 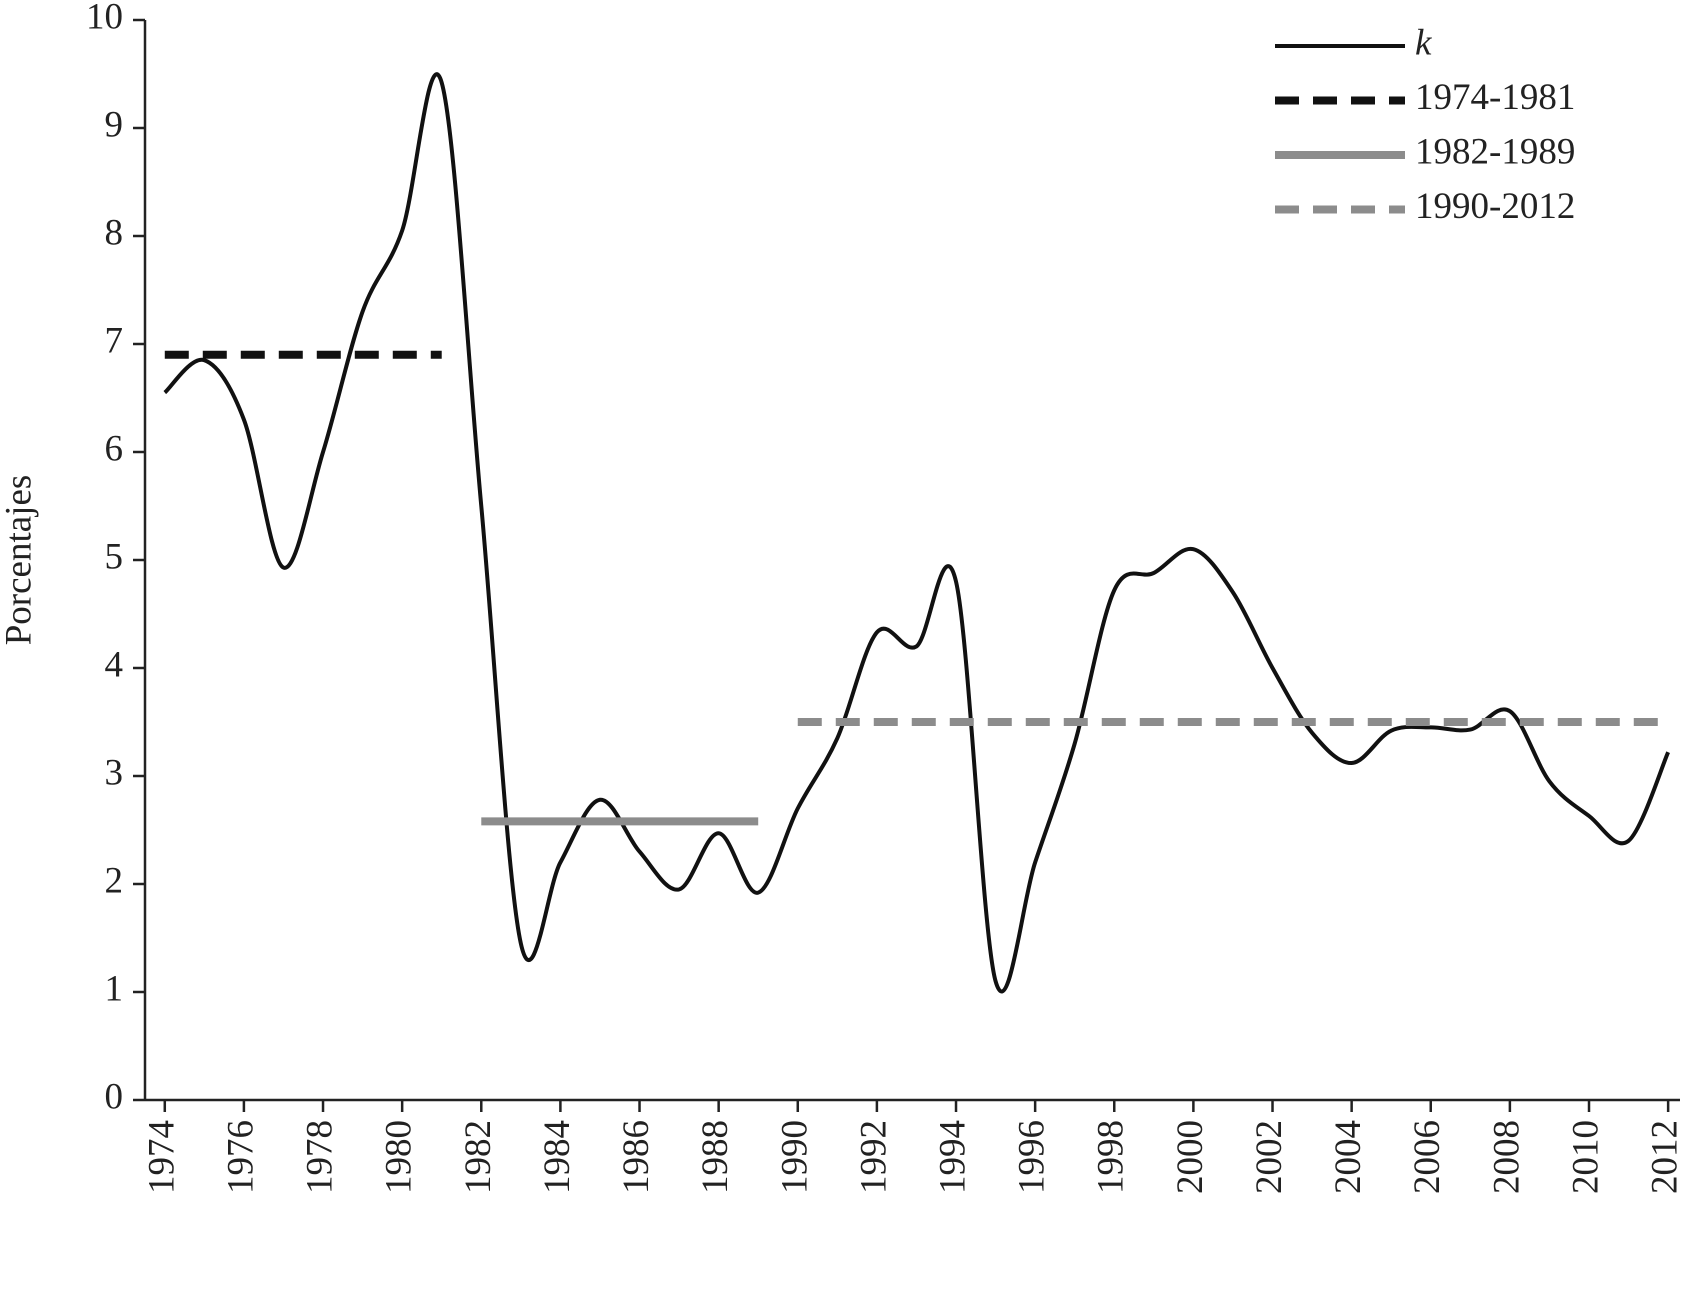 What do you see at coordinates (114, 124) in the screenshot?
I see `y-tick-label: 9` at bounding box center [114, 124].